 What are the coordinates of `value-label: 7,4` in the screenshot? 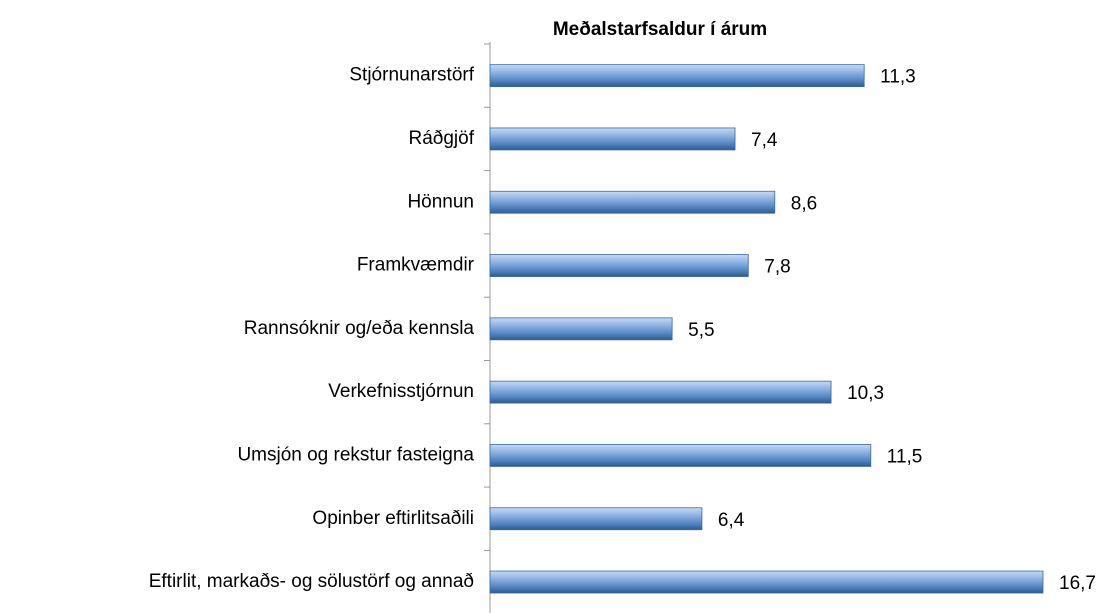 It's located at (764, 140).